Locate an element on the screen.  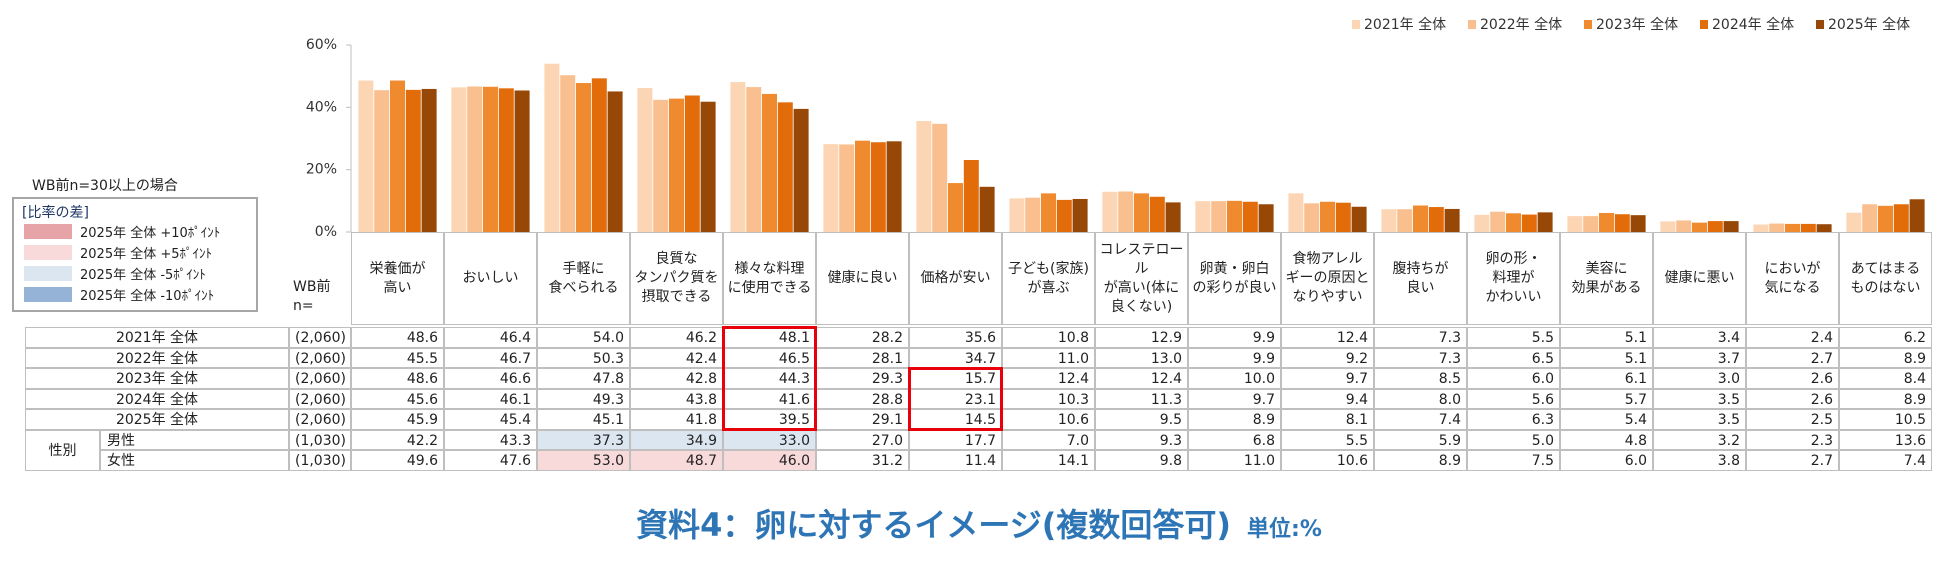
table-cell: 42.8 is located at coordinates (676, 378).